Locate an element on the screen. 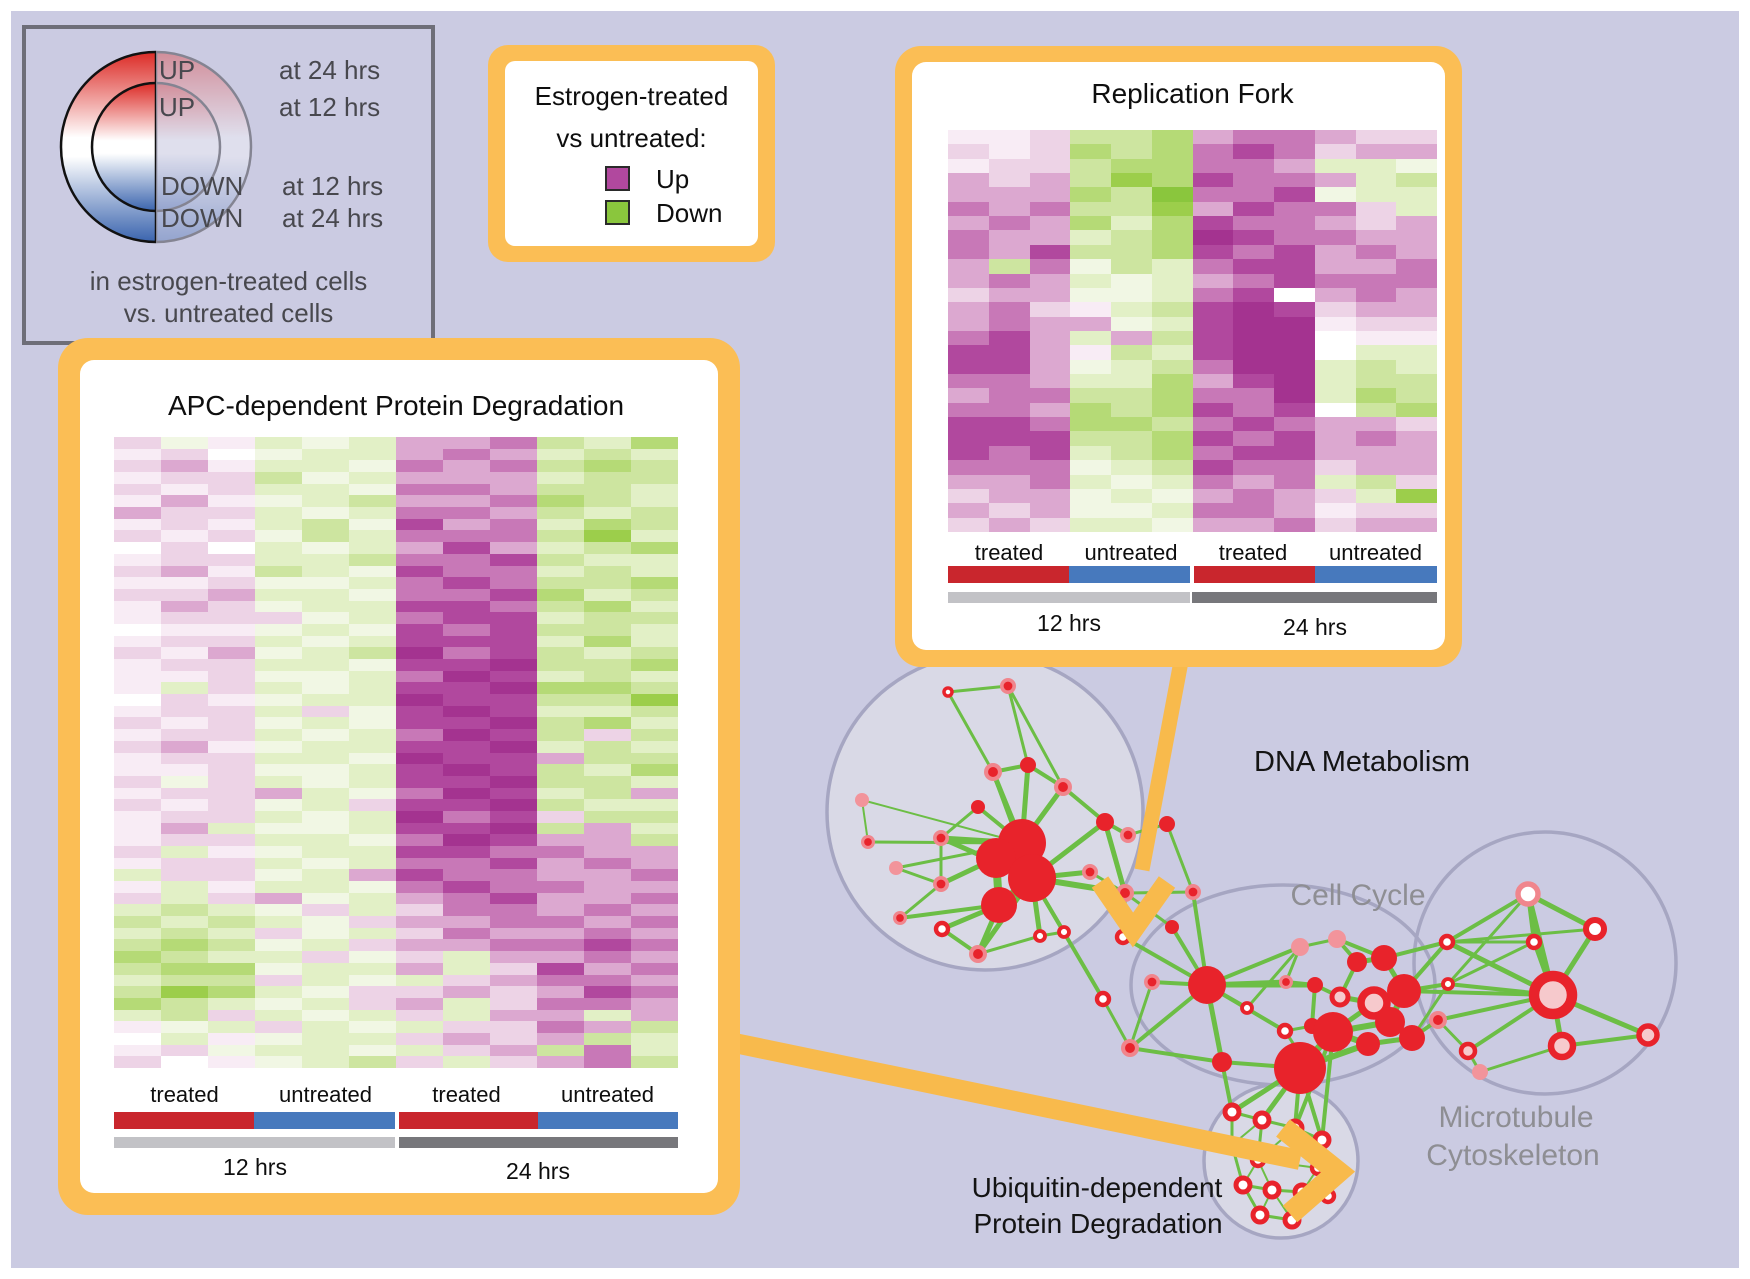  arrow-shaft-replication-fork-to-dna-metabolism is located at coordinates (1163, 755).